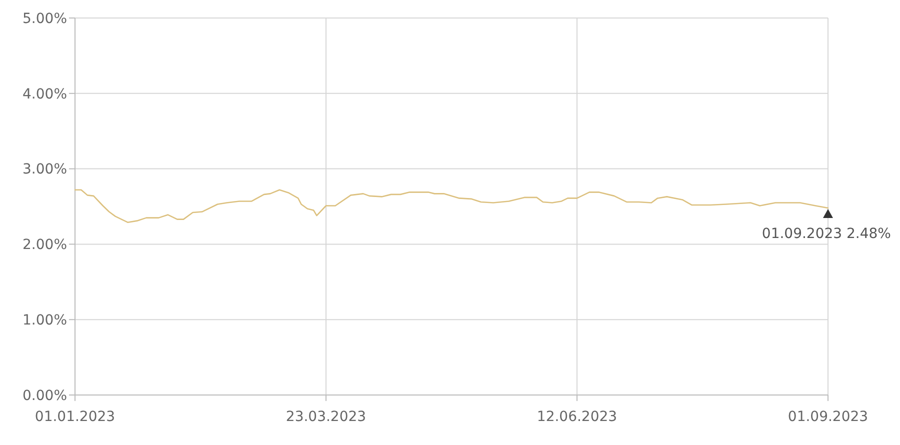  Describe the element at coordinates (828, 417) in the screenshot. I see `x-tick-label: 01.09.2023` at that location.